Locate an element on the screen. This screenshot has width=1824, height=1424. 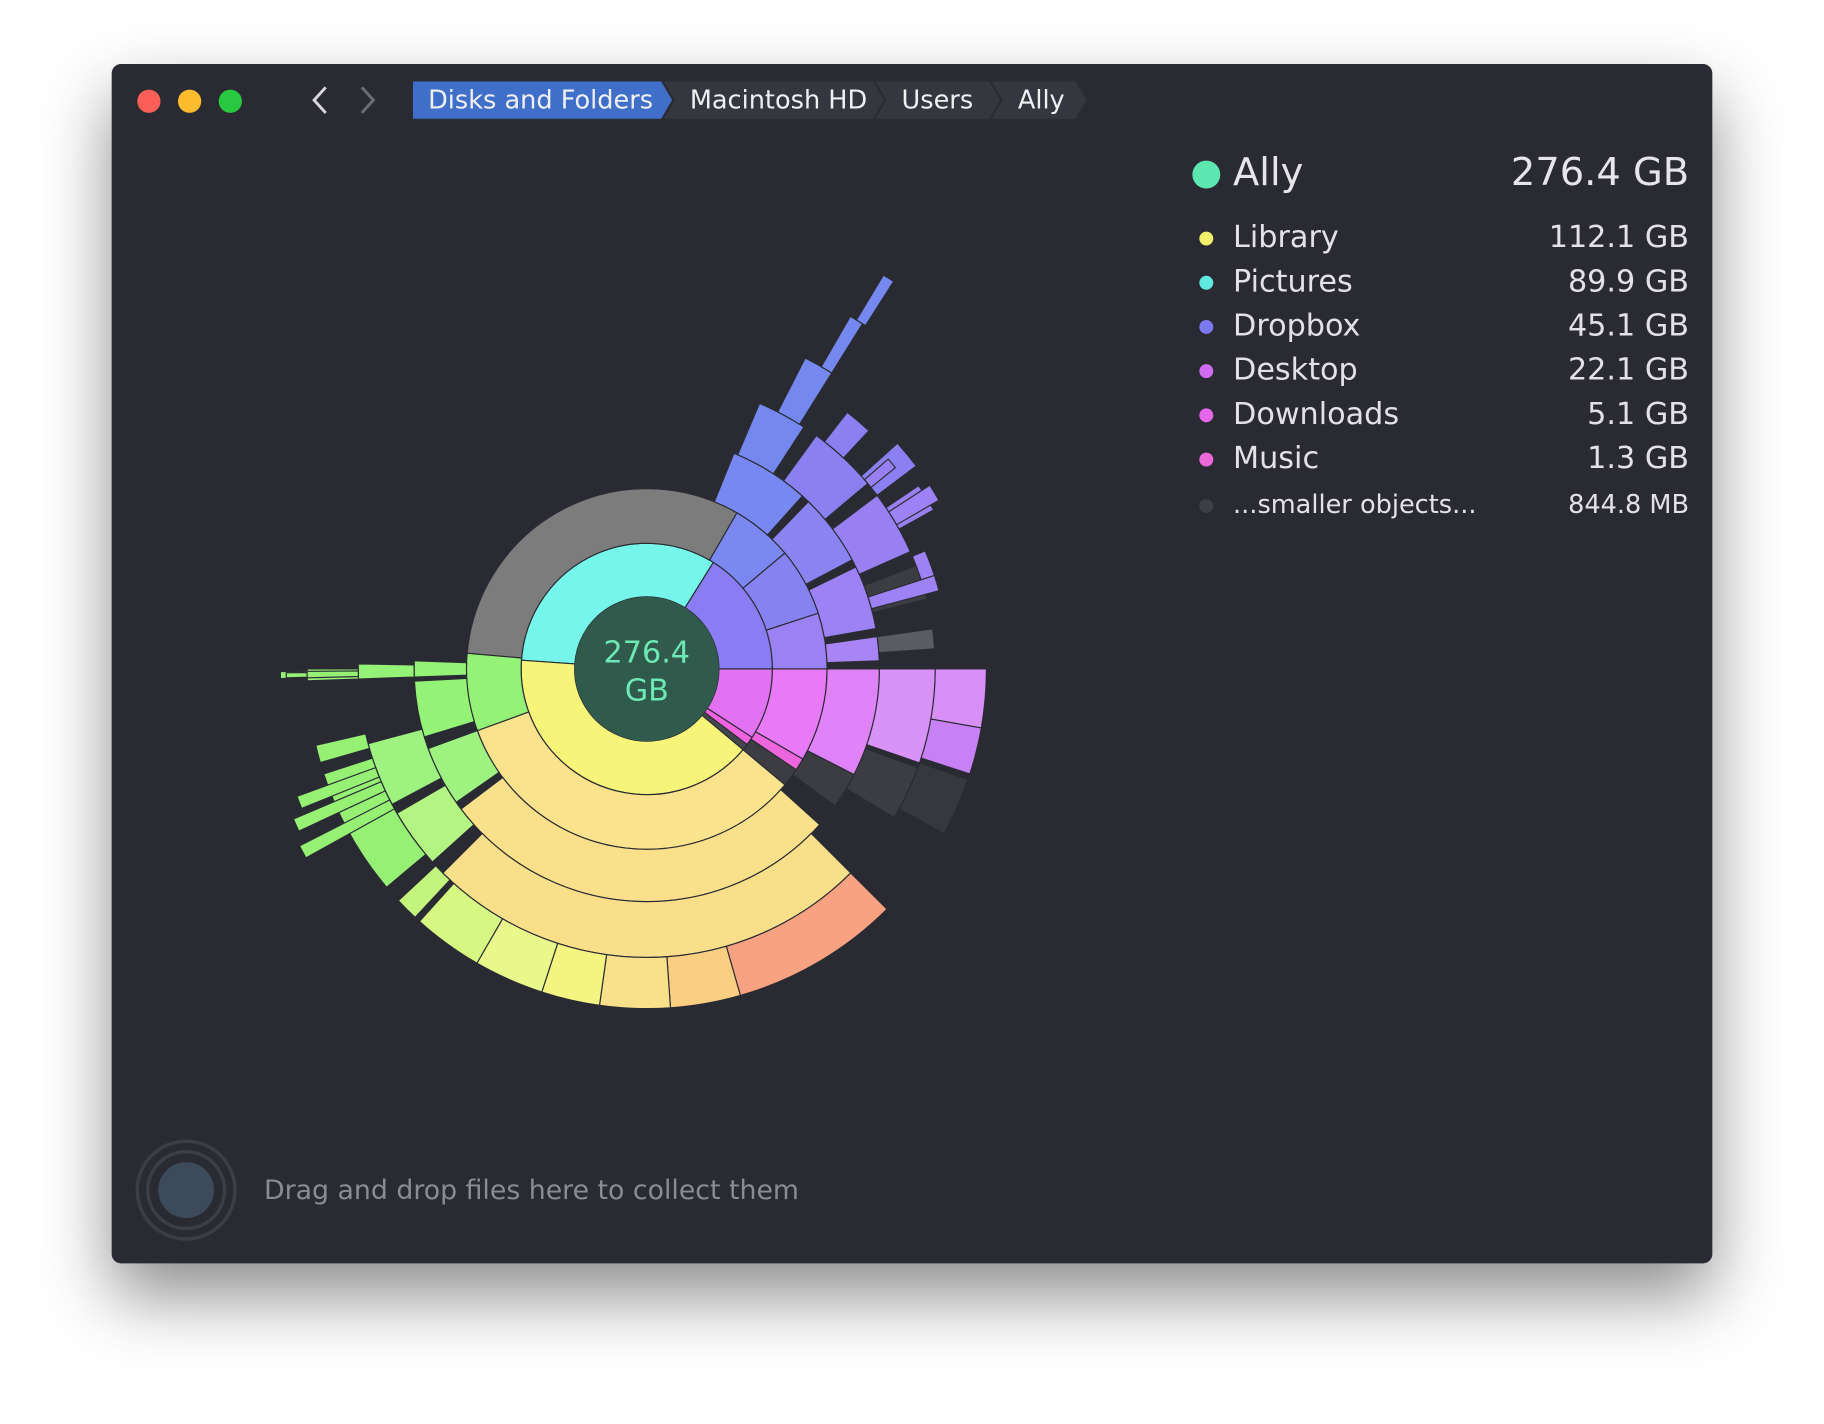
legend-size: 5.1 GB is located at coordinates (1638, 414).